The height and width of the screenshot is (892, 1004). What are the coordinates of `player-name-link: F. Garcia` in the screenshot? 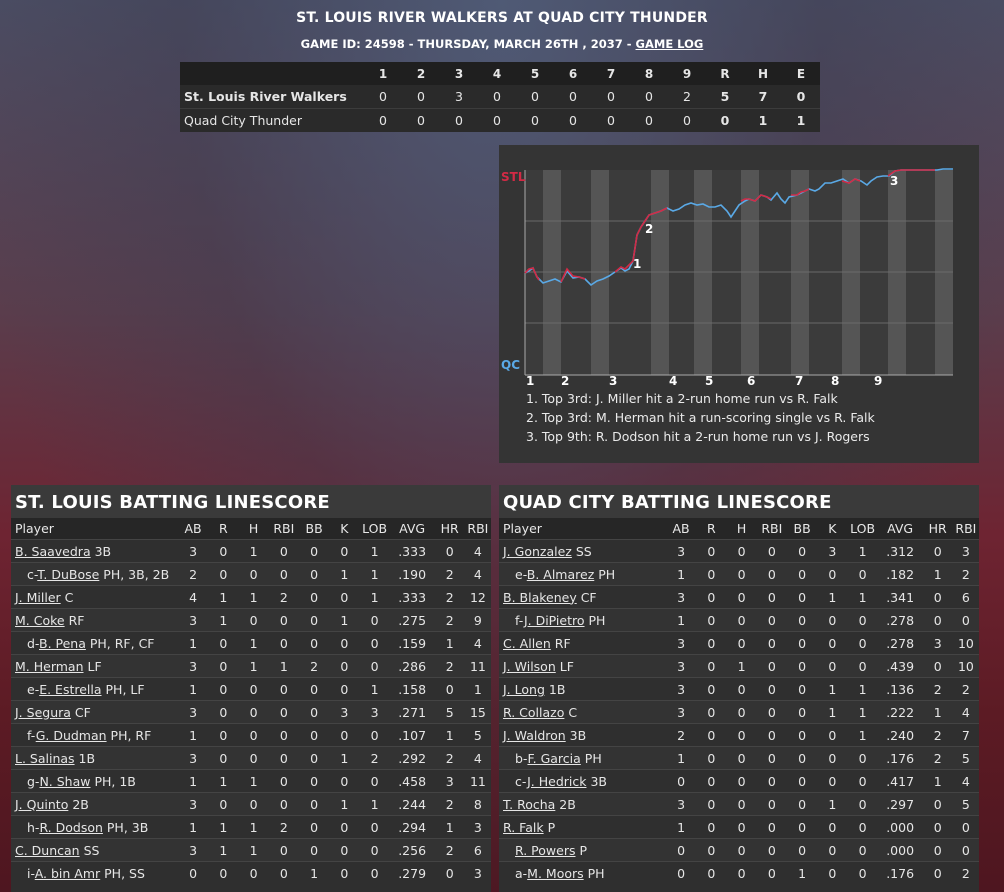 It's located at (554, 758).